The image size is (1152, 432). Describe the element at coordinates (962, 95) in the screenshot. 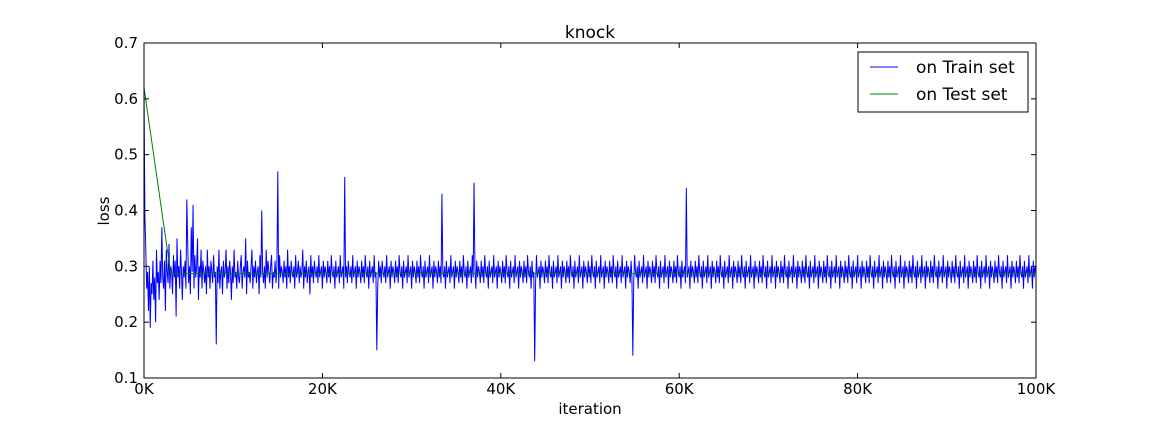

I see `legend-label-test: on Test set` at that location.